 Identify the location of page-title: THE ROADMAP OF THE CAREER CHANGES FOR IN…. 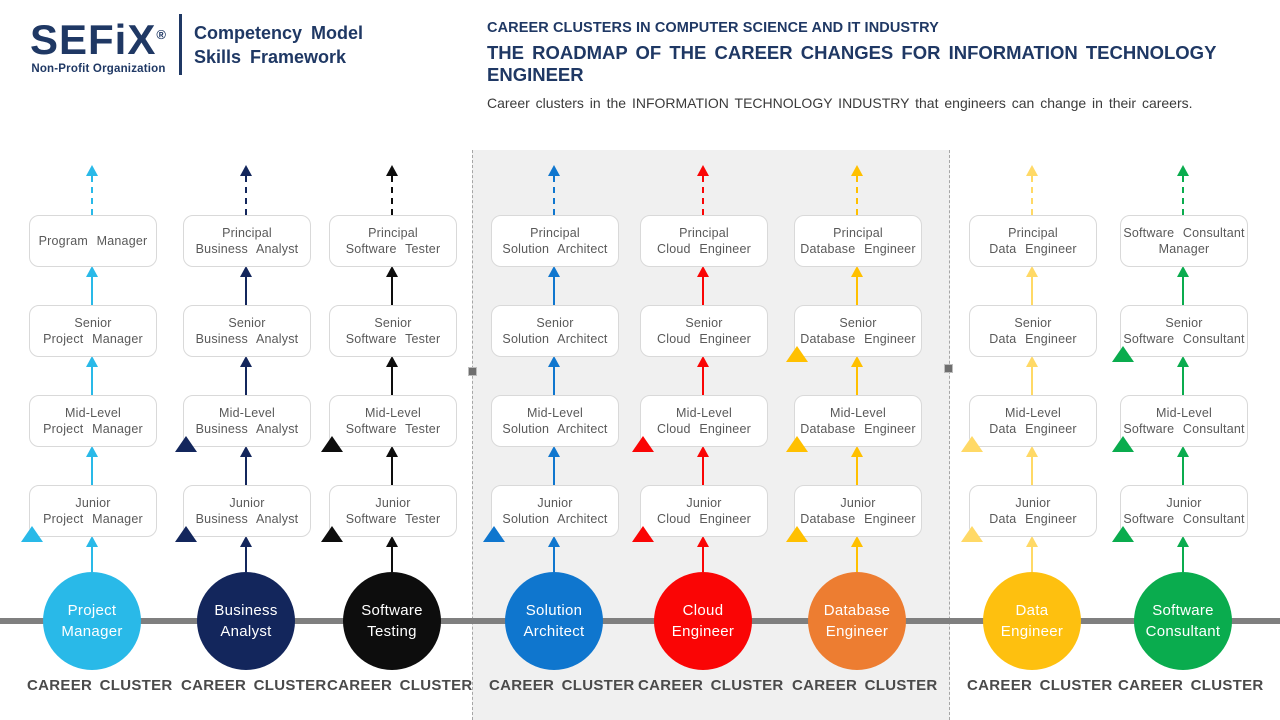
(852, 63).